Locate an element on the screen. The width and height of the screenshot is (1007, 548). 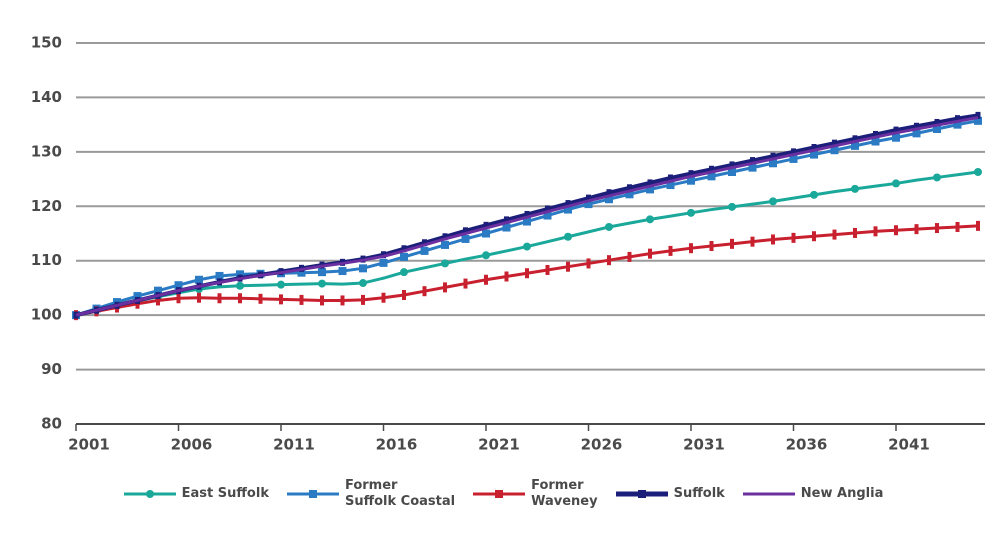
y-tick-label: 130 is located at coordinates (46, 151).